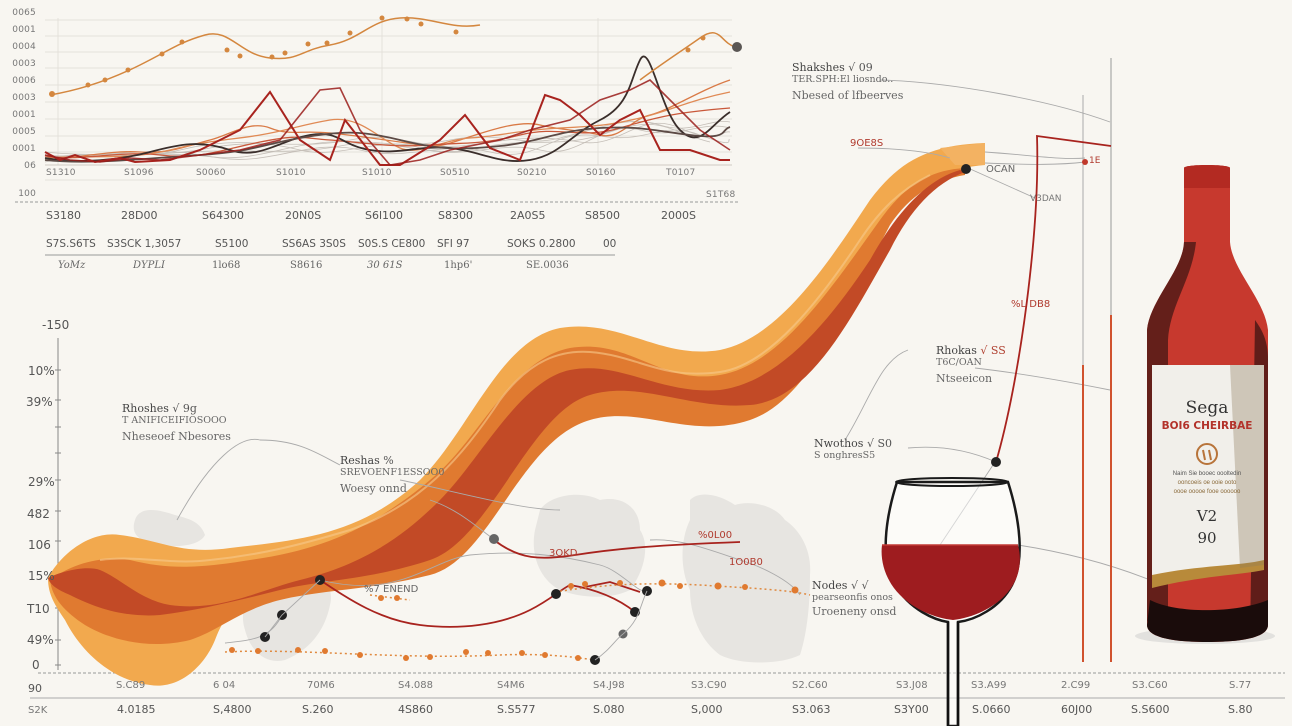 This screenshot has width=1292, height=726. Describe the element at coordinates (516, 709) in the screenshot. I see `x-tick-lower: S.S577` at that location.